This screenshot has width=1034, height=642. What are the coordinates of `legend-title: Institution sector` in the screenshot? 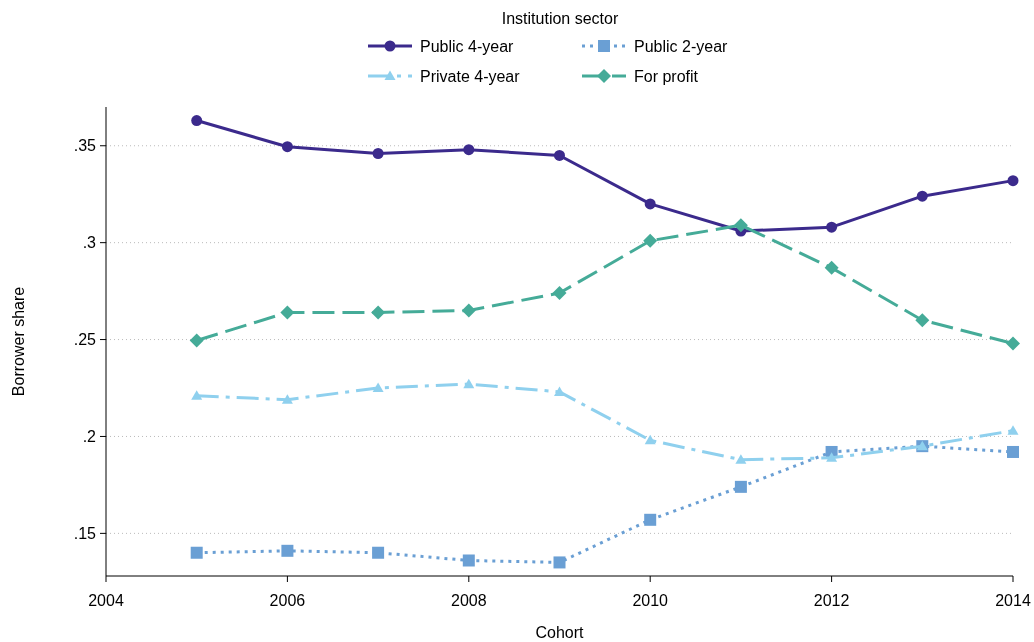 It's located at (560, 18).